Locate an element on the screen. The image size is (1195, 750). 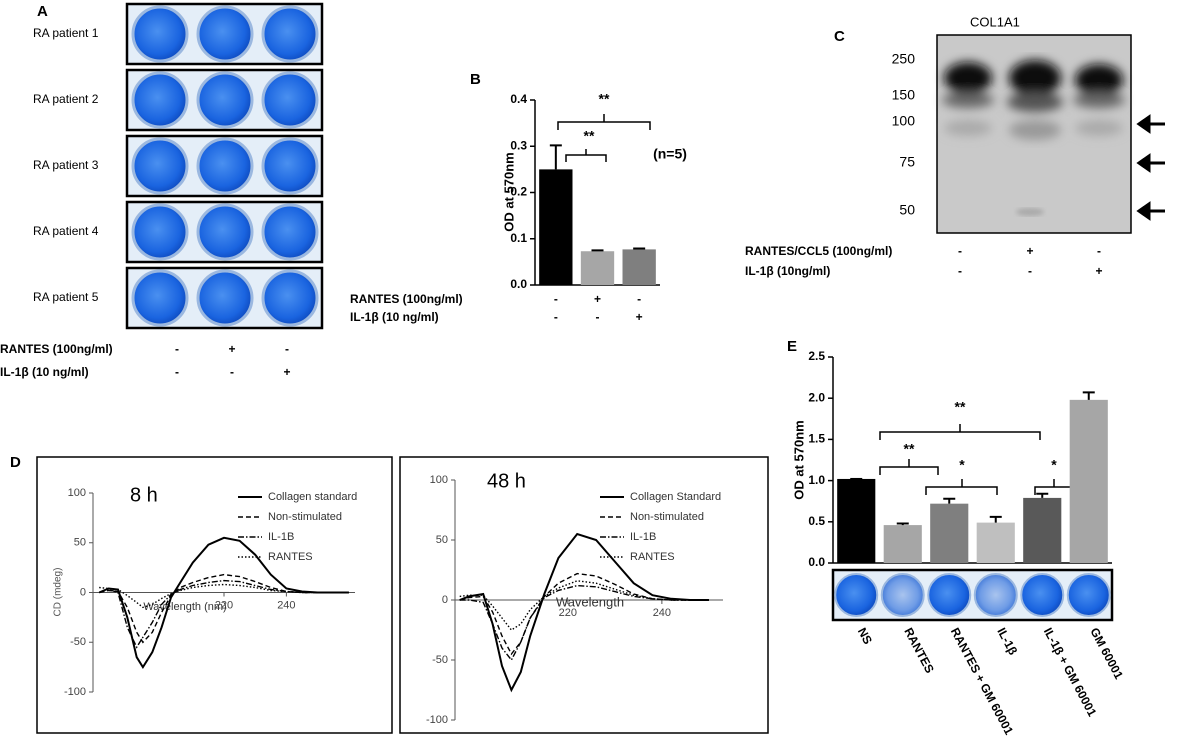
y-axis-label: CD (mdeg) is located at coordinates (58, 592).